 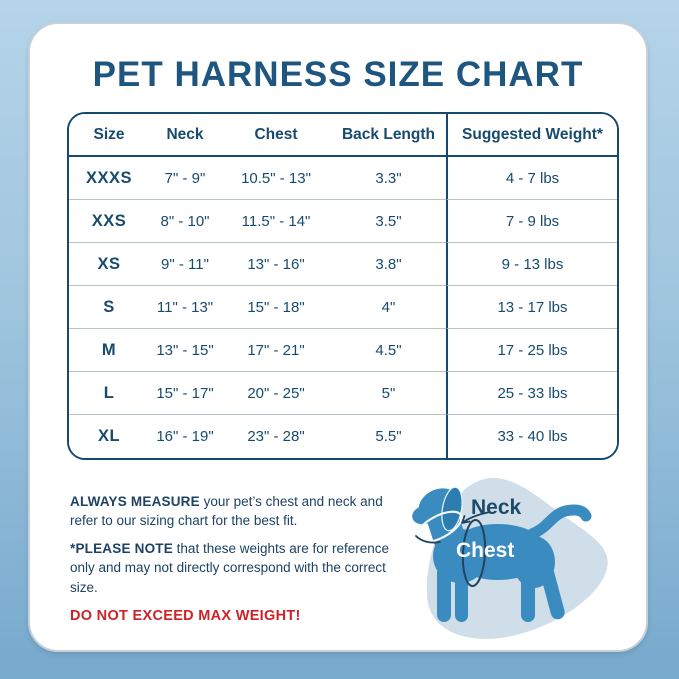 I want to click on chest-cell: 13" - 16", so click(x=276, y=264).